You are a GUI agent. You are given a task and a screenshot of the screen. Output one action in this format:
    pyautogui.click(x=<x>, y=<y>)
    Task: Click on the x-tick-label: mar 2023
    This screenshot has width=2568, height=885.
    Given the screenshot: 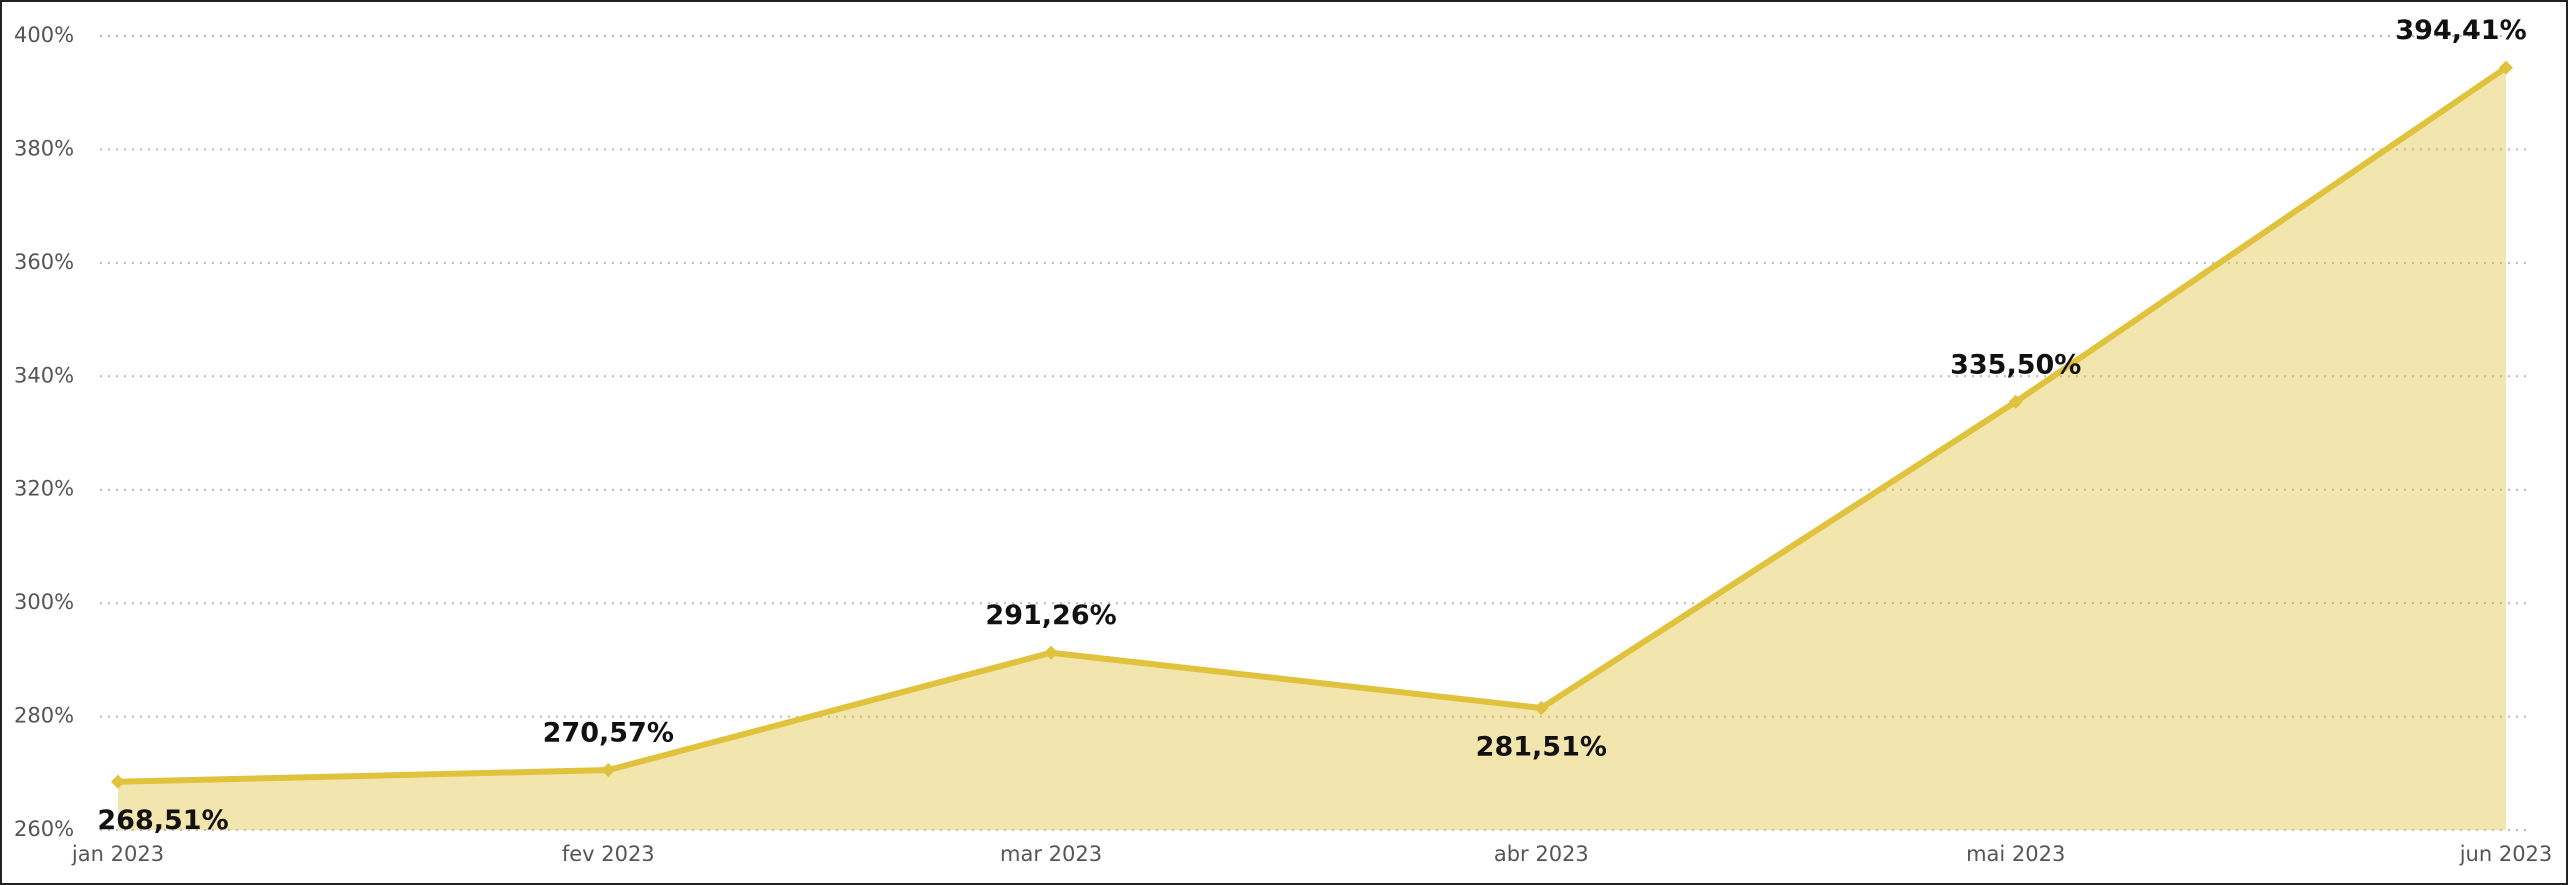 What is the action you would take?
    pyautogui.click(x=1051, y=854)
    